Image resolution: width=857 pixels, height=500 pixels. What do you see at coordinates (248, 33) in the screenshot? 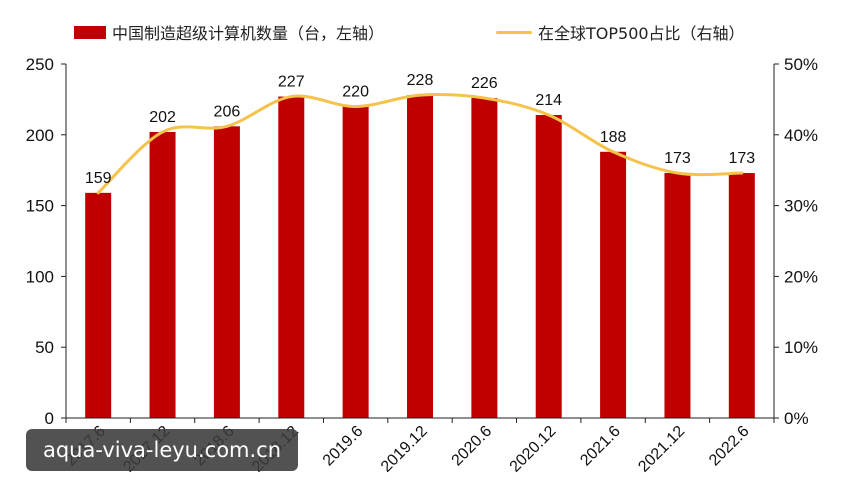
I see `legend-bar-label: 中国制造超级计算机数量（台，左轴）` at bounding box center [248, 33].